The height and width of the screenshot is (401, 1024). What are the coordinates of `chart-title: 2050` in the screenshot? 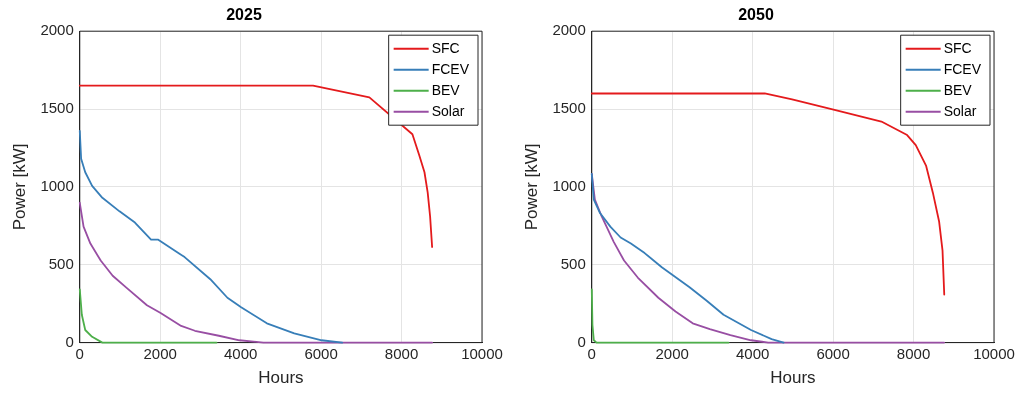 It's located at (756, 15).